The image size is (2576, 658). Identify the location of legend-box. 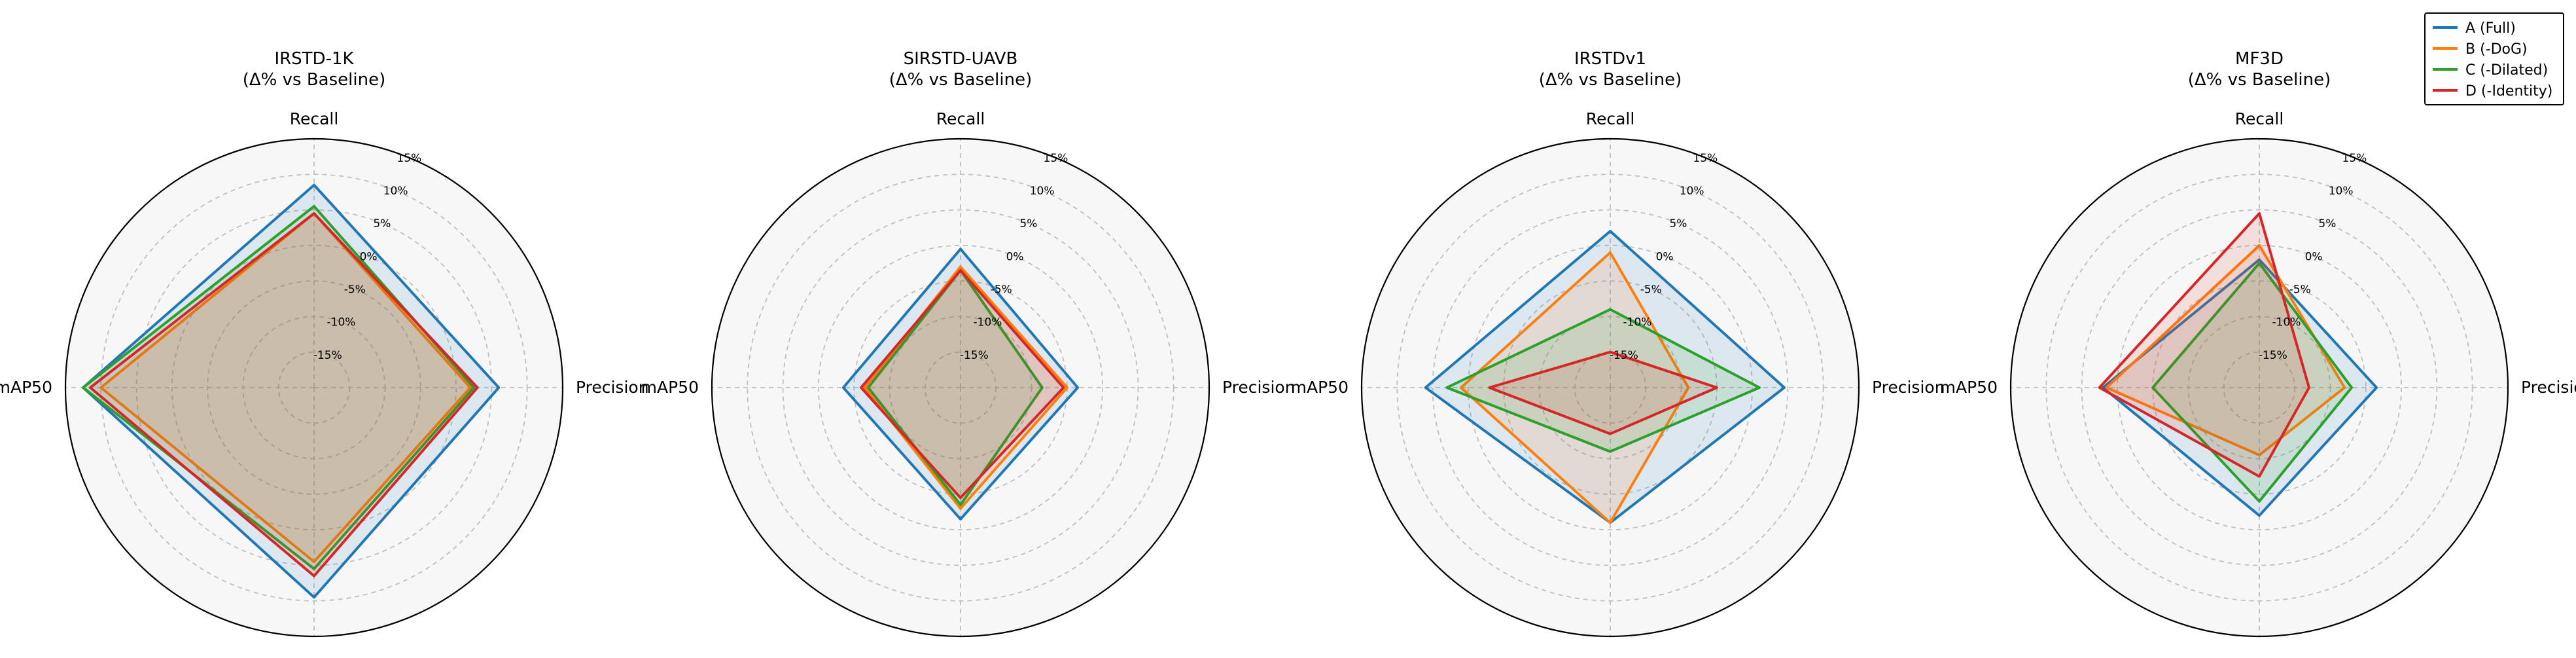
(2494, 58).